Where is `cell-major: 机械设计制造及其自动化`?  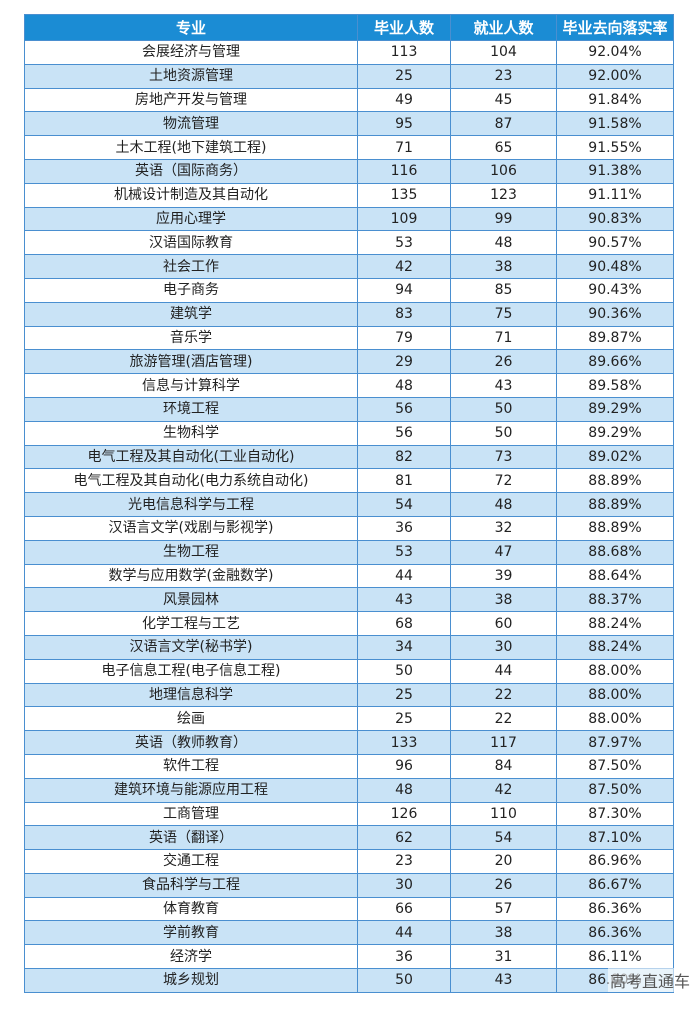 cell-major: 机械设计制造及其自动化 is located at coordinates (191, 195).